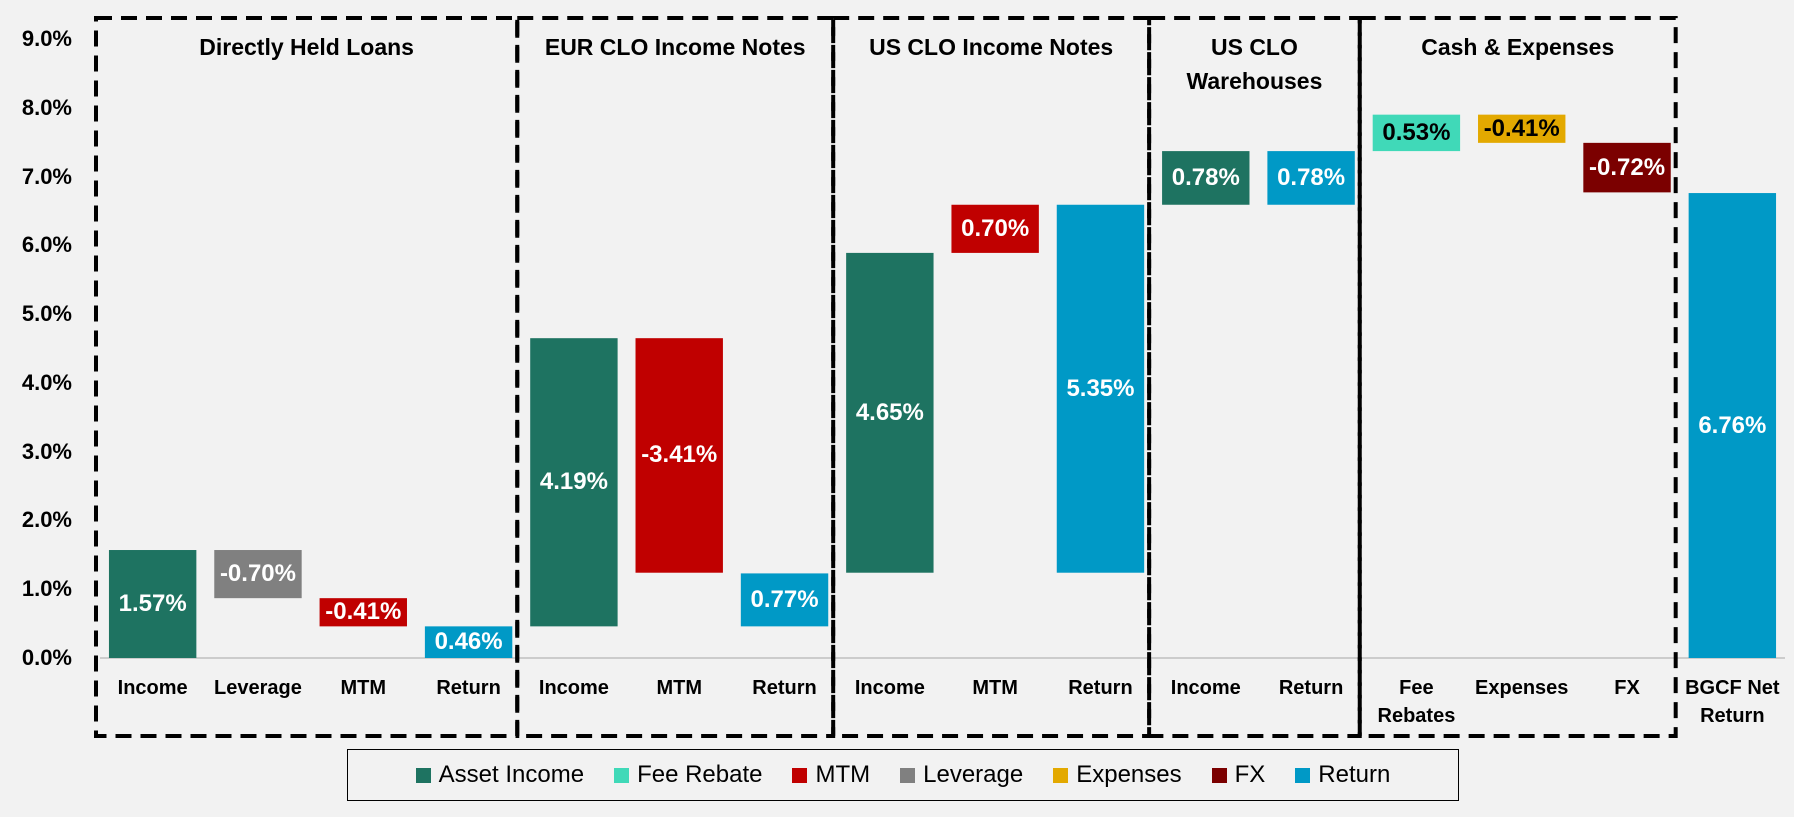 The height and width of the screenshot is (817, 1794). What do you see at coordinates (46, 382) in the screenshot?
I see `y-tick-label: 4.0%` at bounding box center [46, 382].